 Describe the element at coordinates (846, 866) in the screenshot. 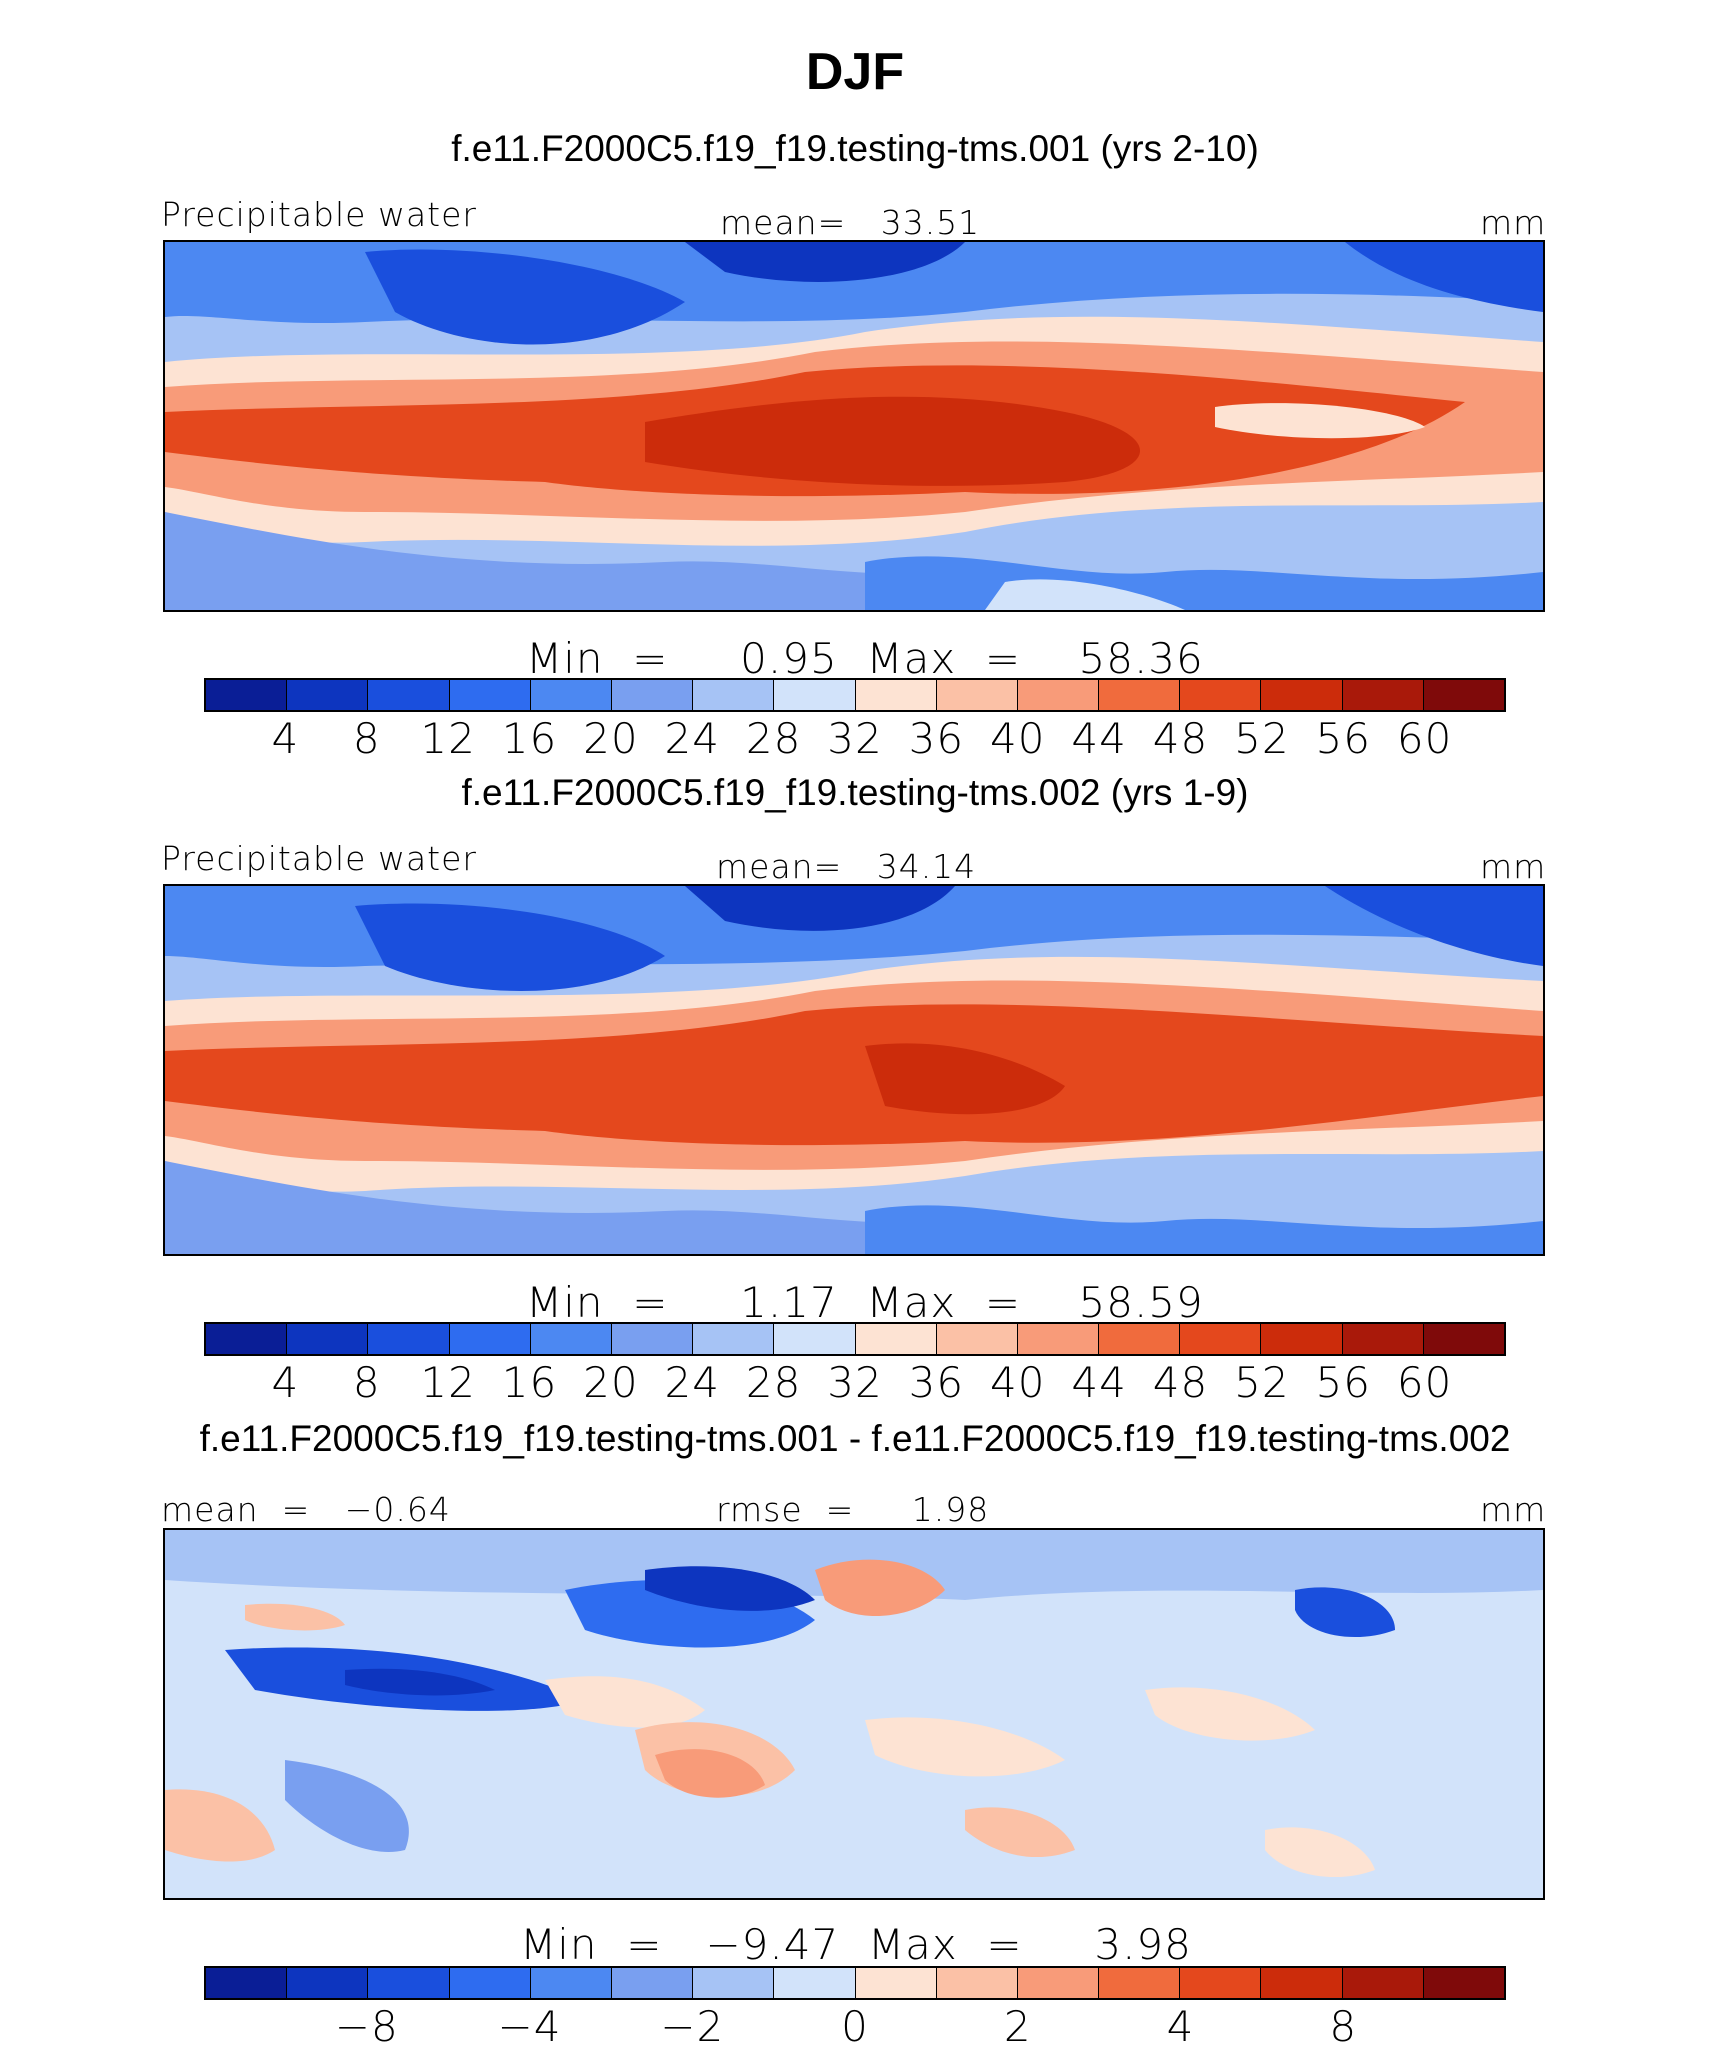

I see `panel-2-mean-label: mean= 34.14` at that location.